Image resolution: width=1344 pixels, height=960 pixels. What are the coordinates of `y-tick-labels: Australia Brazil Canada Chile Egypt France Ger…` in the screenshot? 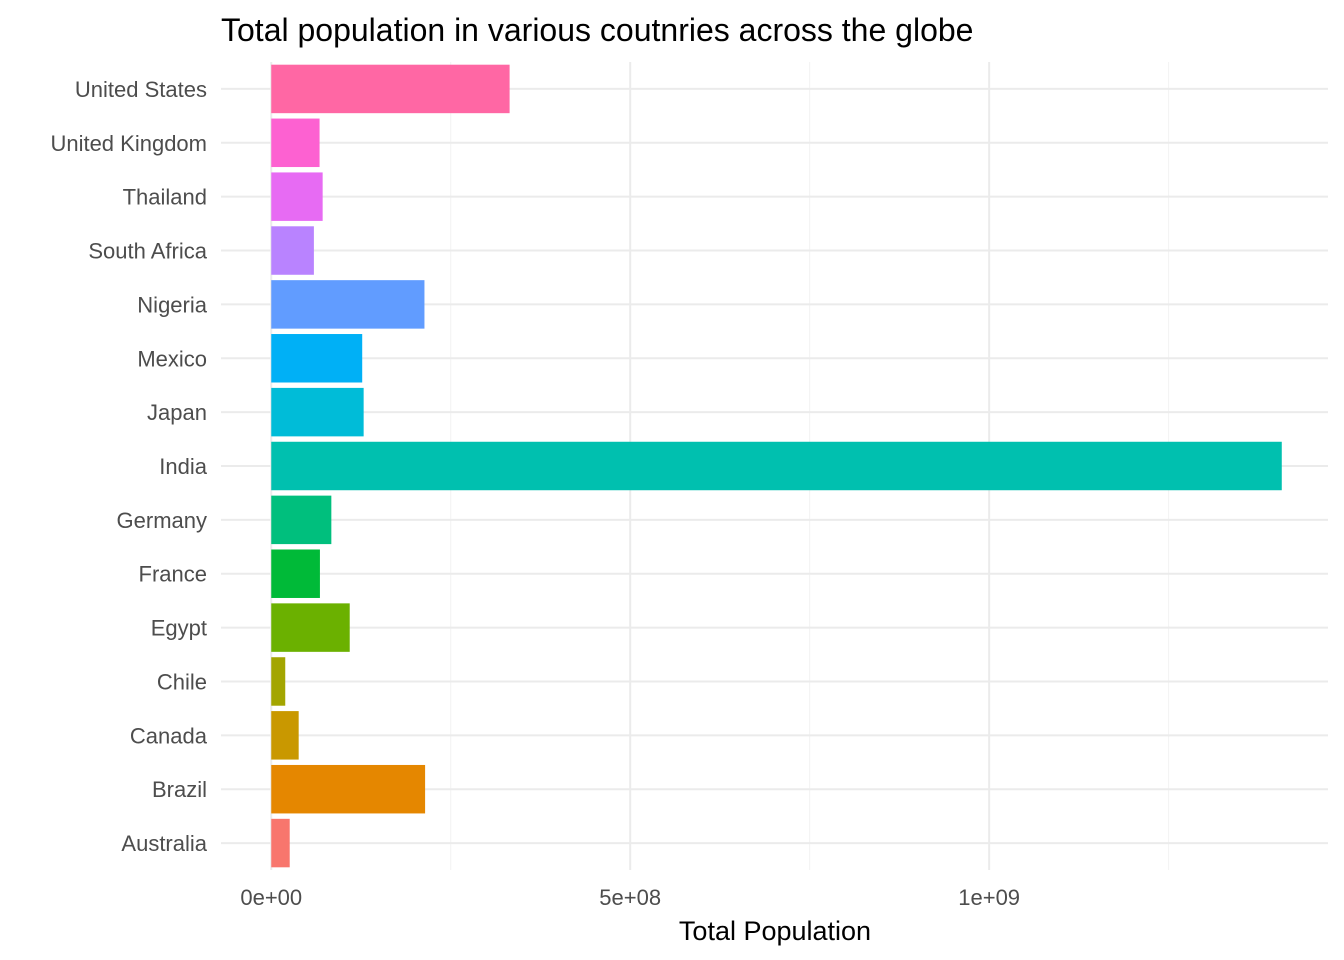 It's located at (128, 466).